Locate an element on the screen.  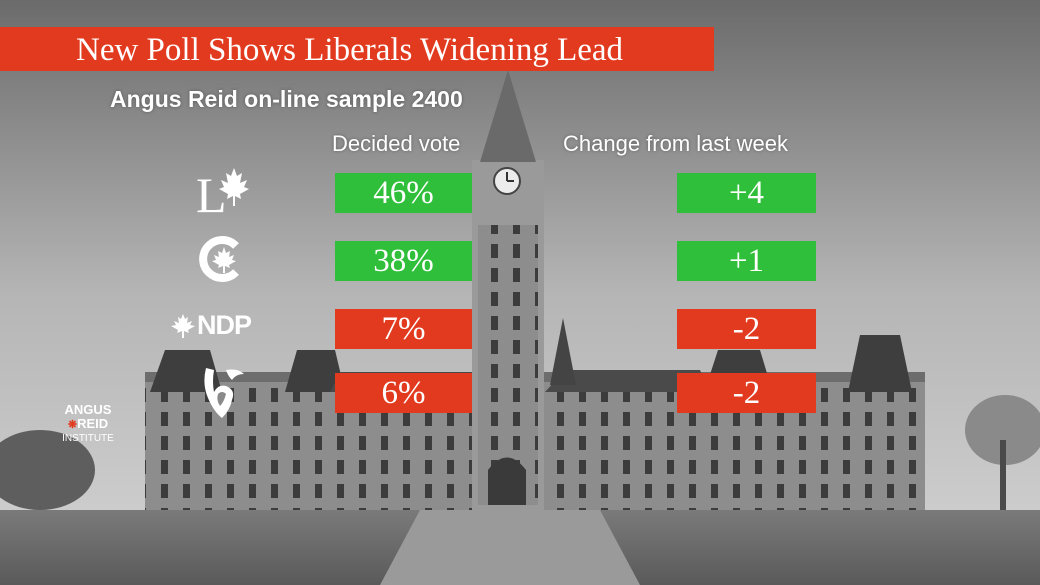
subheadline: Angus Reid on-line sample 2400 is located at coordinates (286, 99).